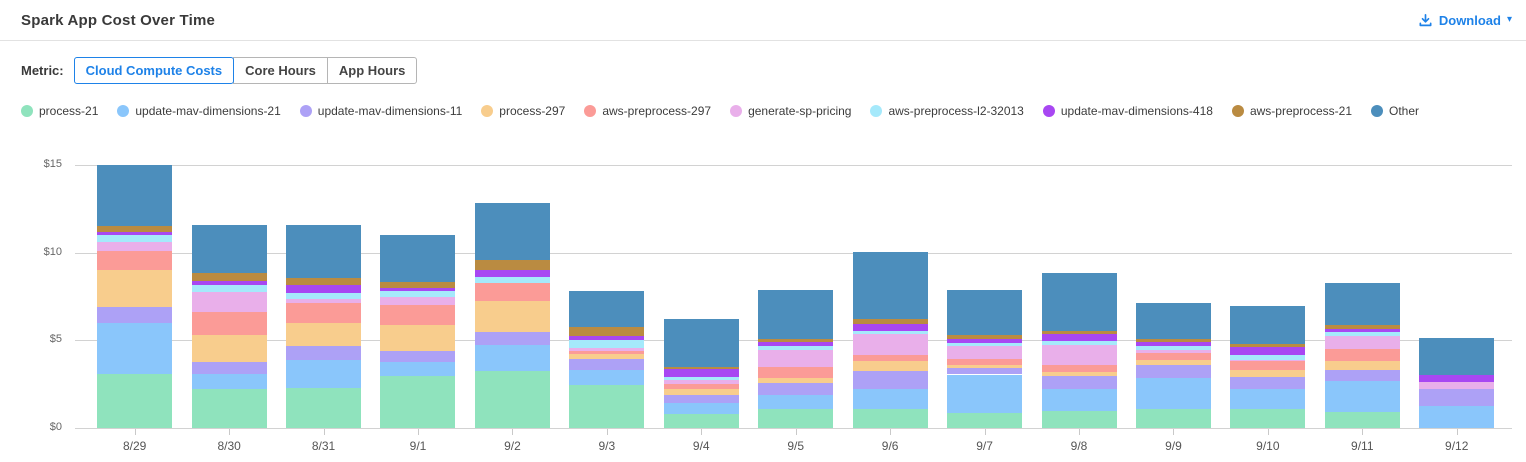 The width and height of the screenshot is (1526, 462). I want to click on legend-item-aws-preprocess-297: aws-preprocess-297, so click(647, 111).